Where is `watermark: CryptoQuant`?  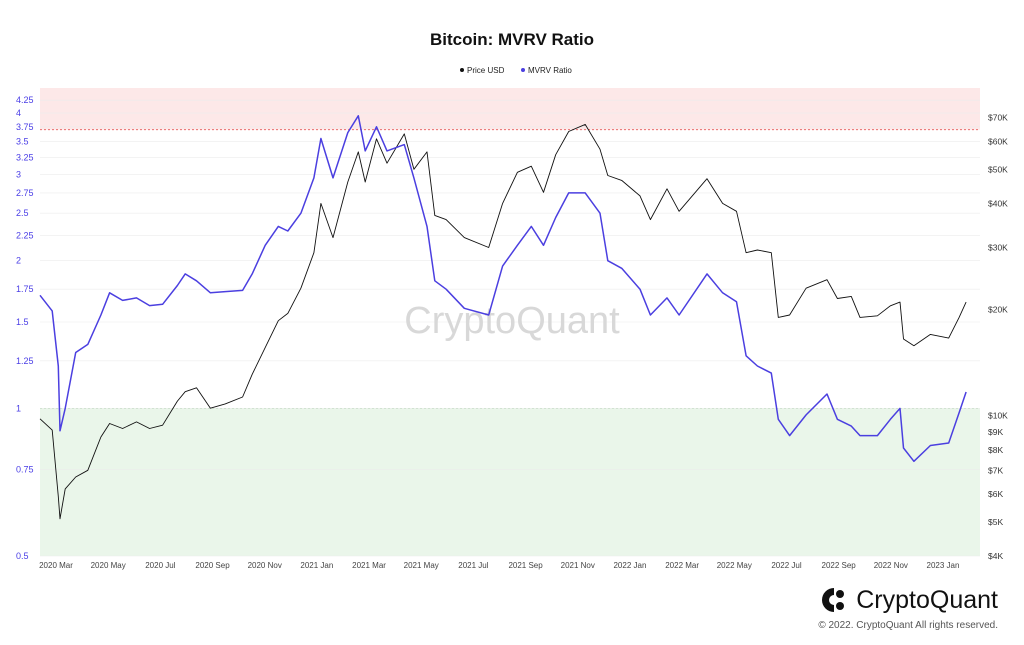 watermark: CryptoQuant is located at coordinates (512, 321).